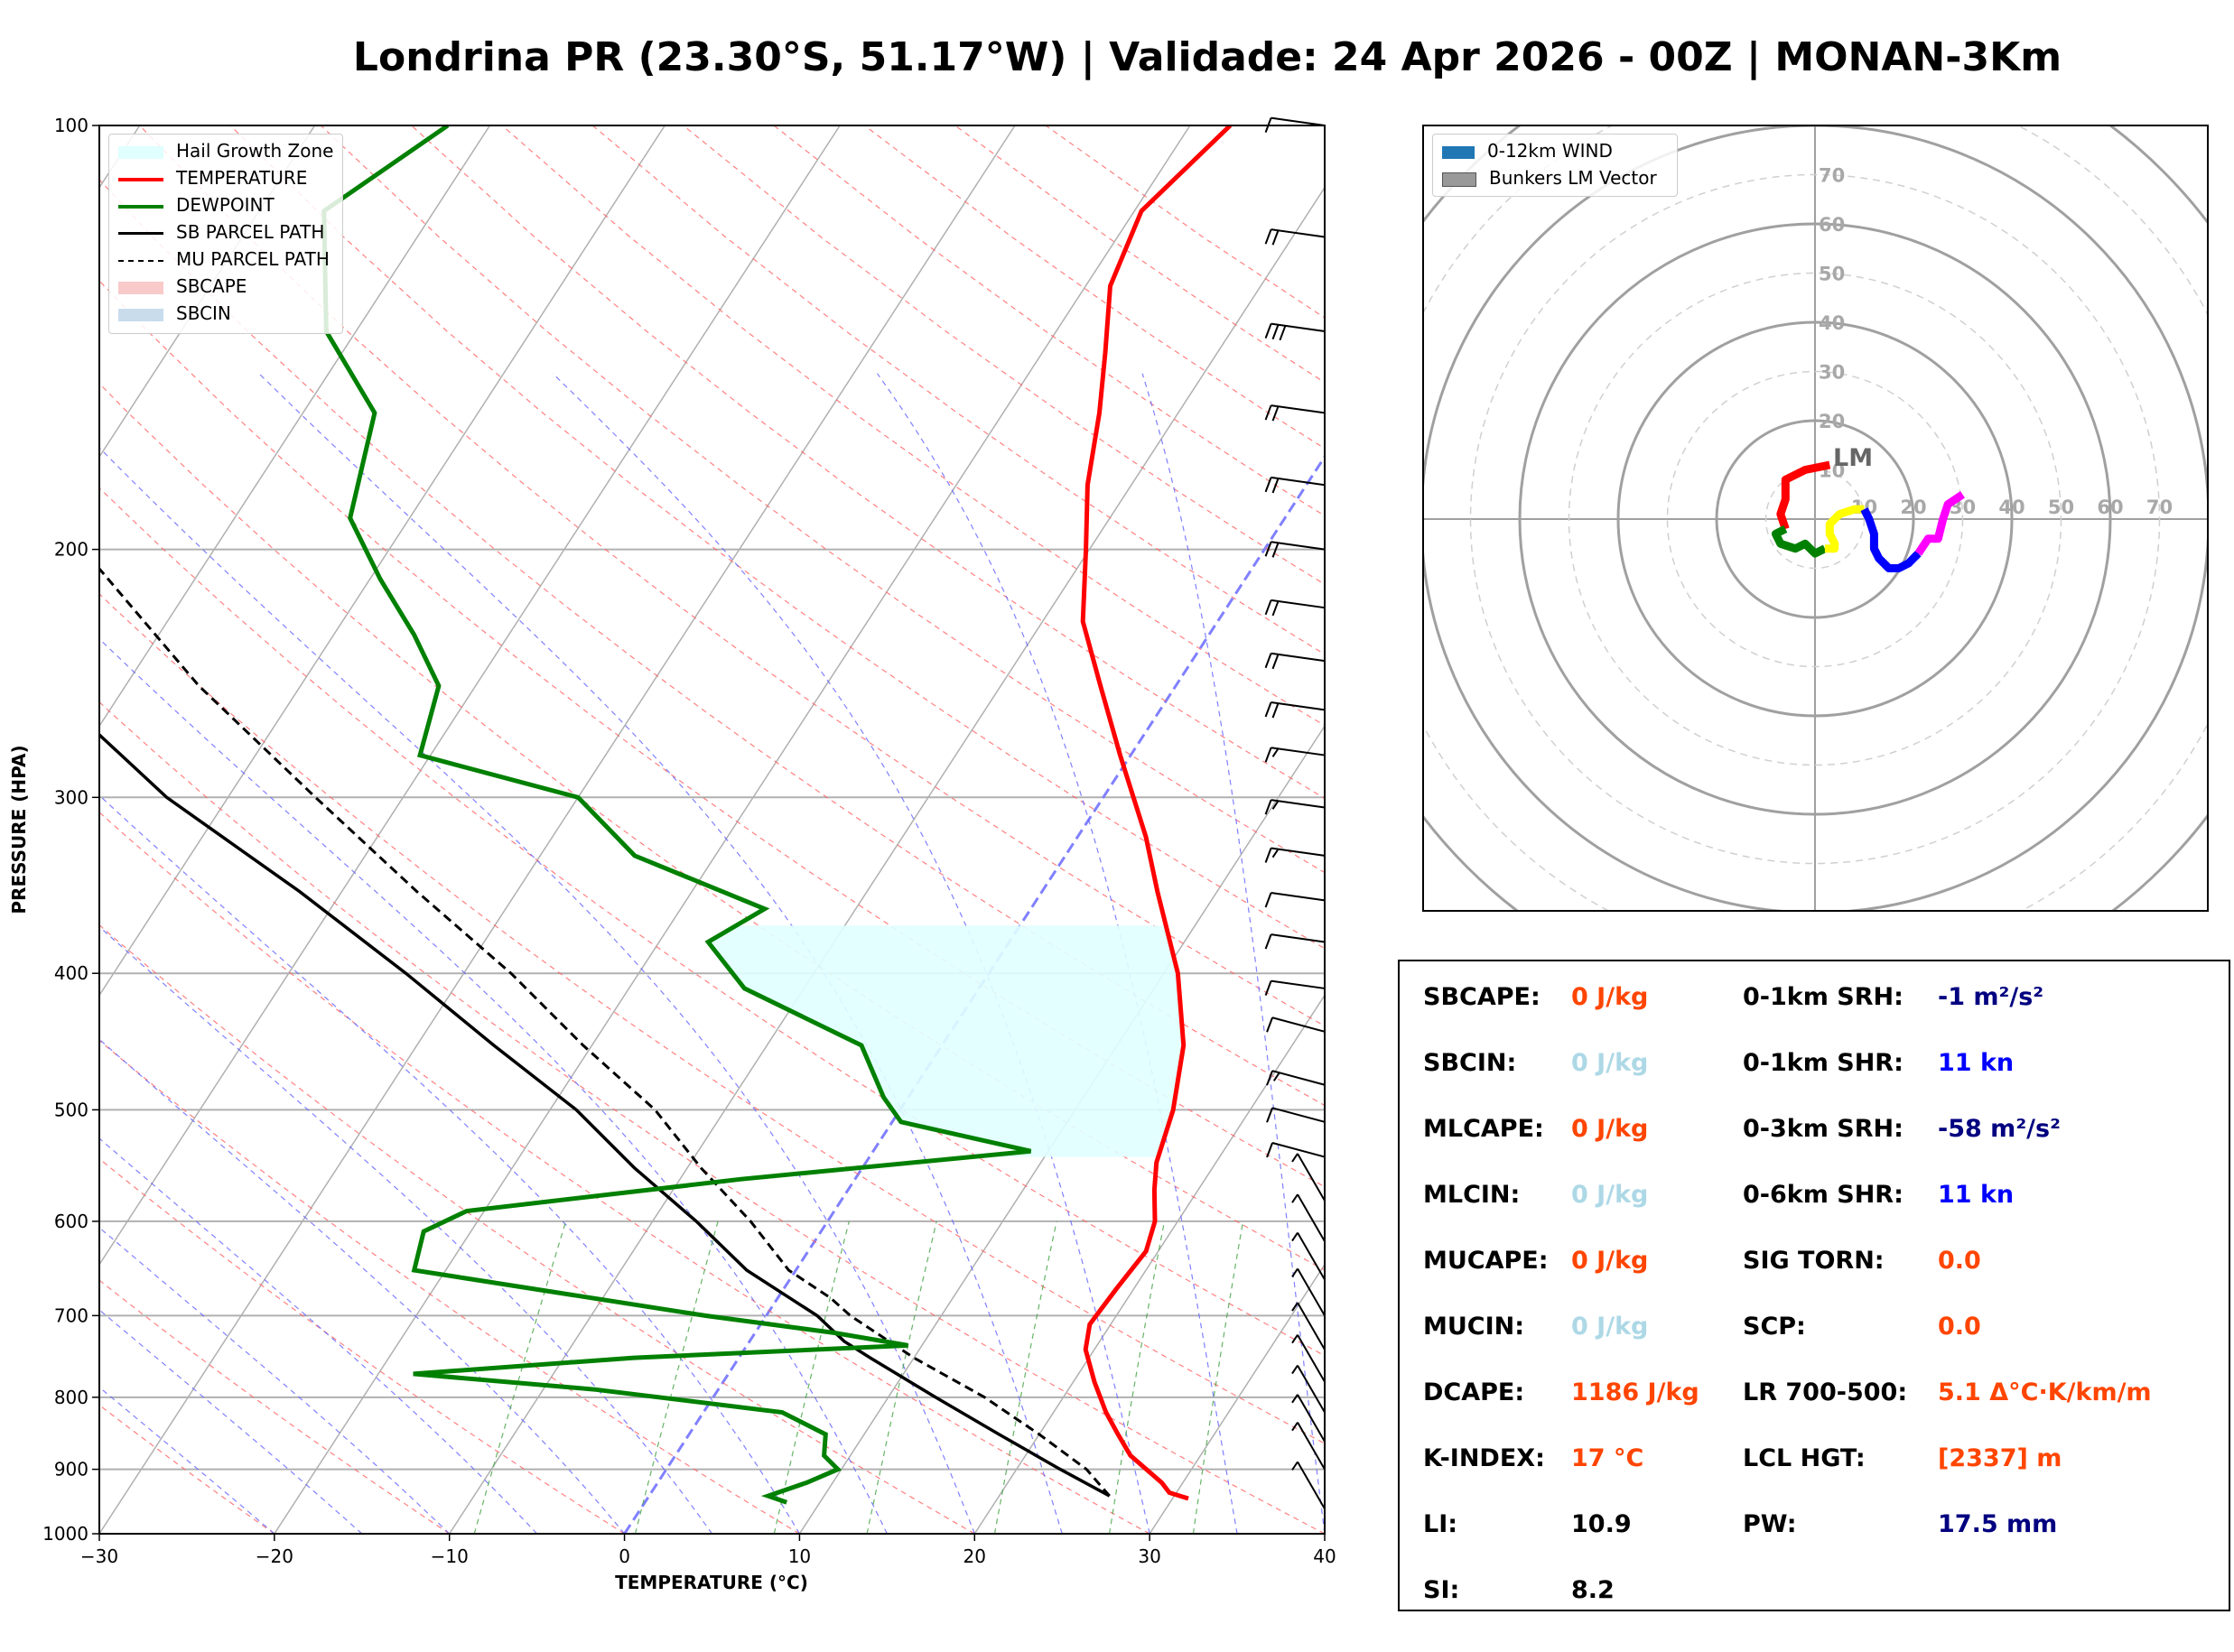  I want to click on stat-label: SI:, so click(1441, 1590).